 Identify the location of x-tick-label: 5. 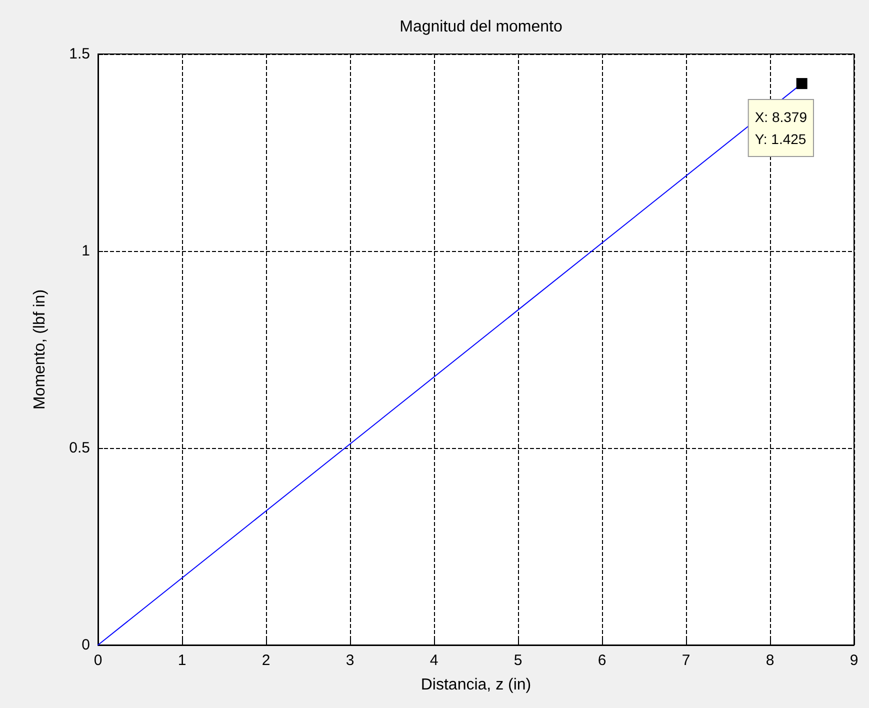
(518, 660).